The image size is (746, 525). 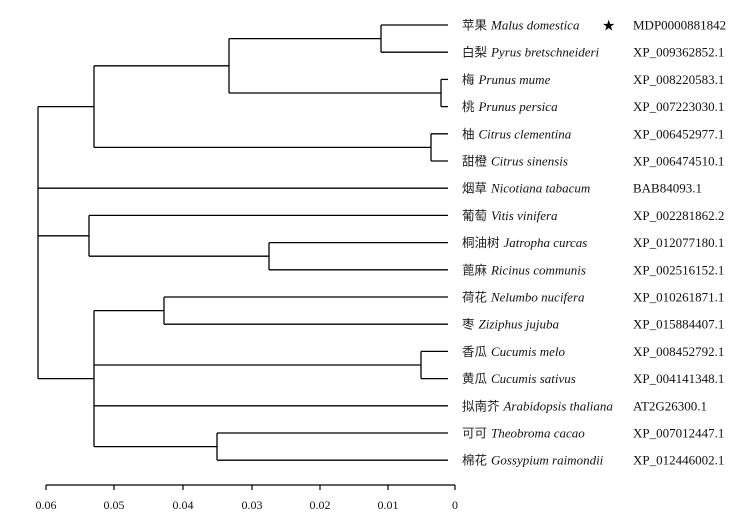 What do you see at coordinates (533, 378) in the screenshot?
I see `taxon-scientific-name: Cucumis sativus` at bounding box center [533, 378].